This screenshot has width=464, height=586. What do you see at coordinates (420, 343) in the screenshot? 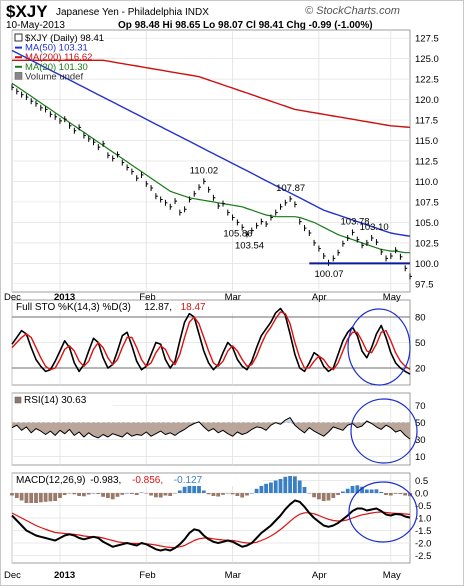
I see `y-tick-label: 50` at bounding box center [420, 343].